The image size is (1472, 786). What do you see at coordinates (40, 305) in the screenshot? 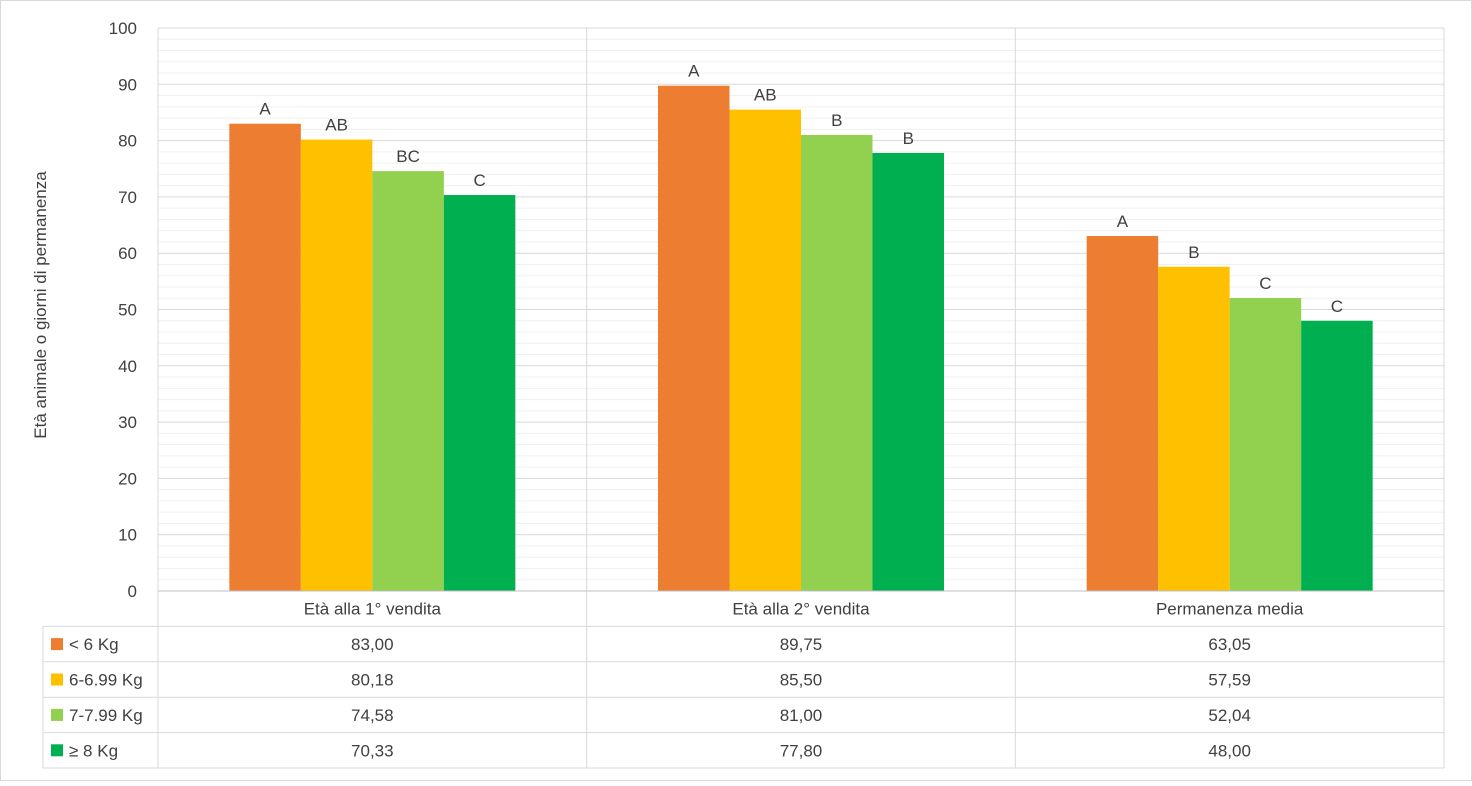
I see `y-axis-title: Età animale o giorni di permanenza` at bounding box center [40, 305].